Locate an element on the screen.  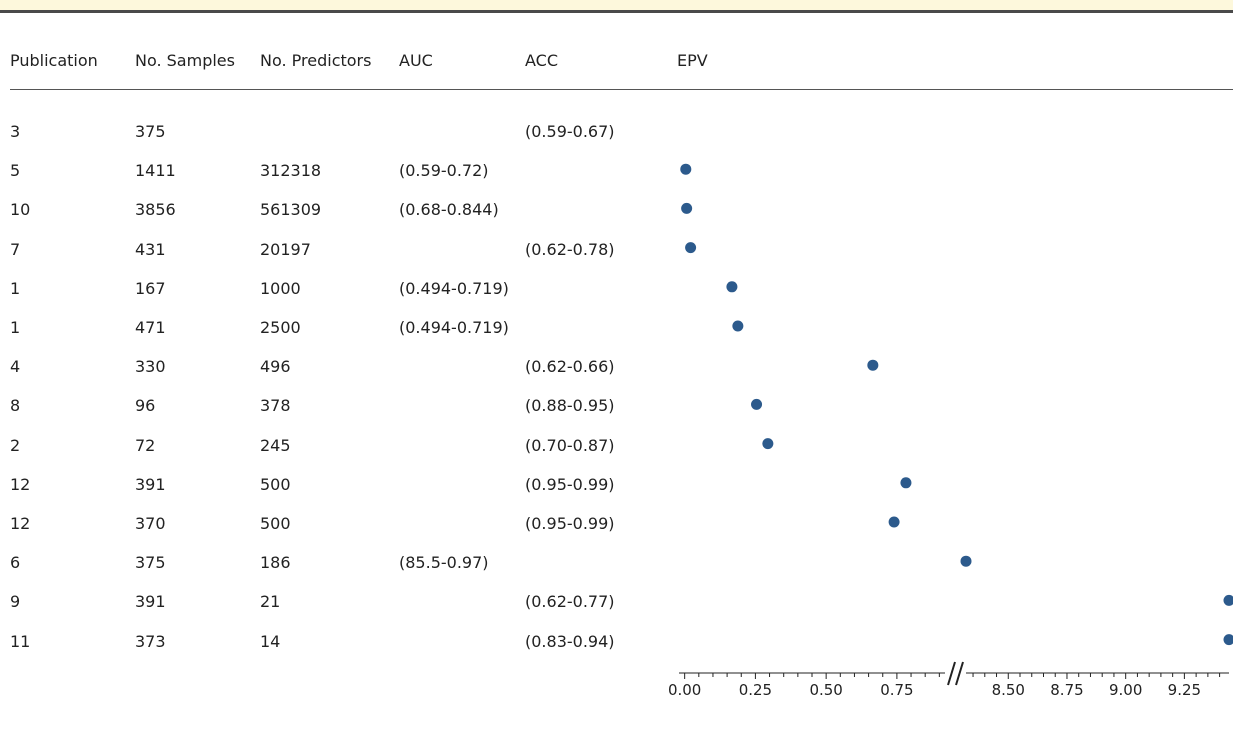
x-tick-label-left: 0.75 is located at coordinates (896, 690).